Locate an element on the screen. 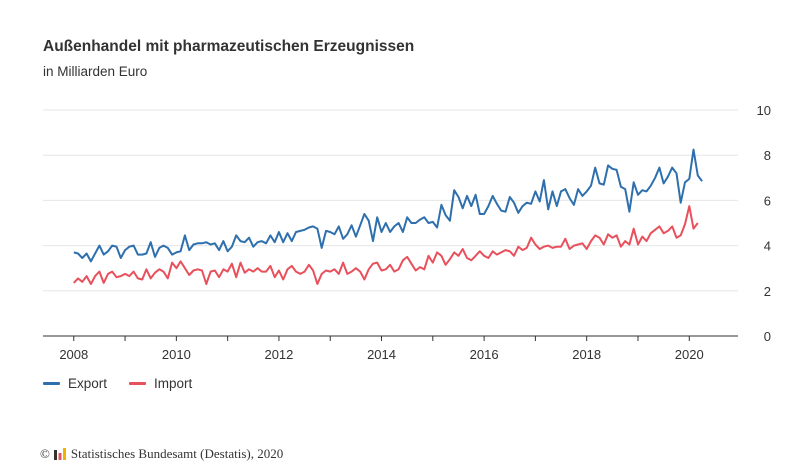 The width and height of the screenshot is (810, 474). footer-source-text: Statistisches Bundesamt (Destatis), 2020 is located at coordinates (177, 453).